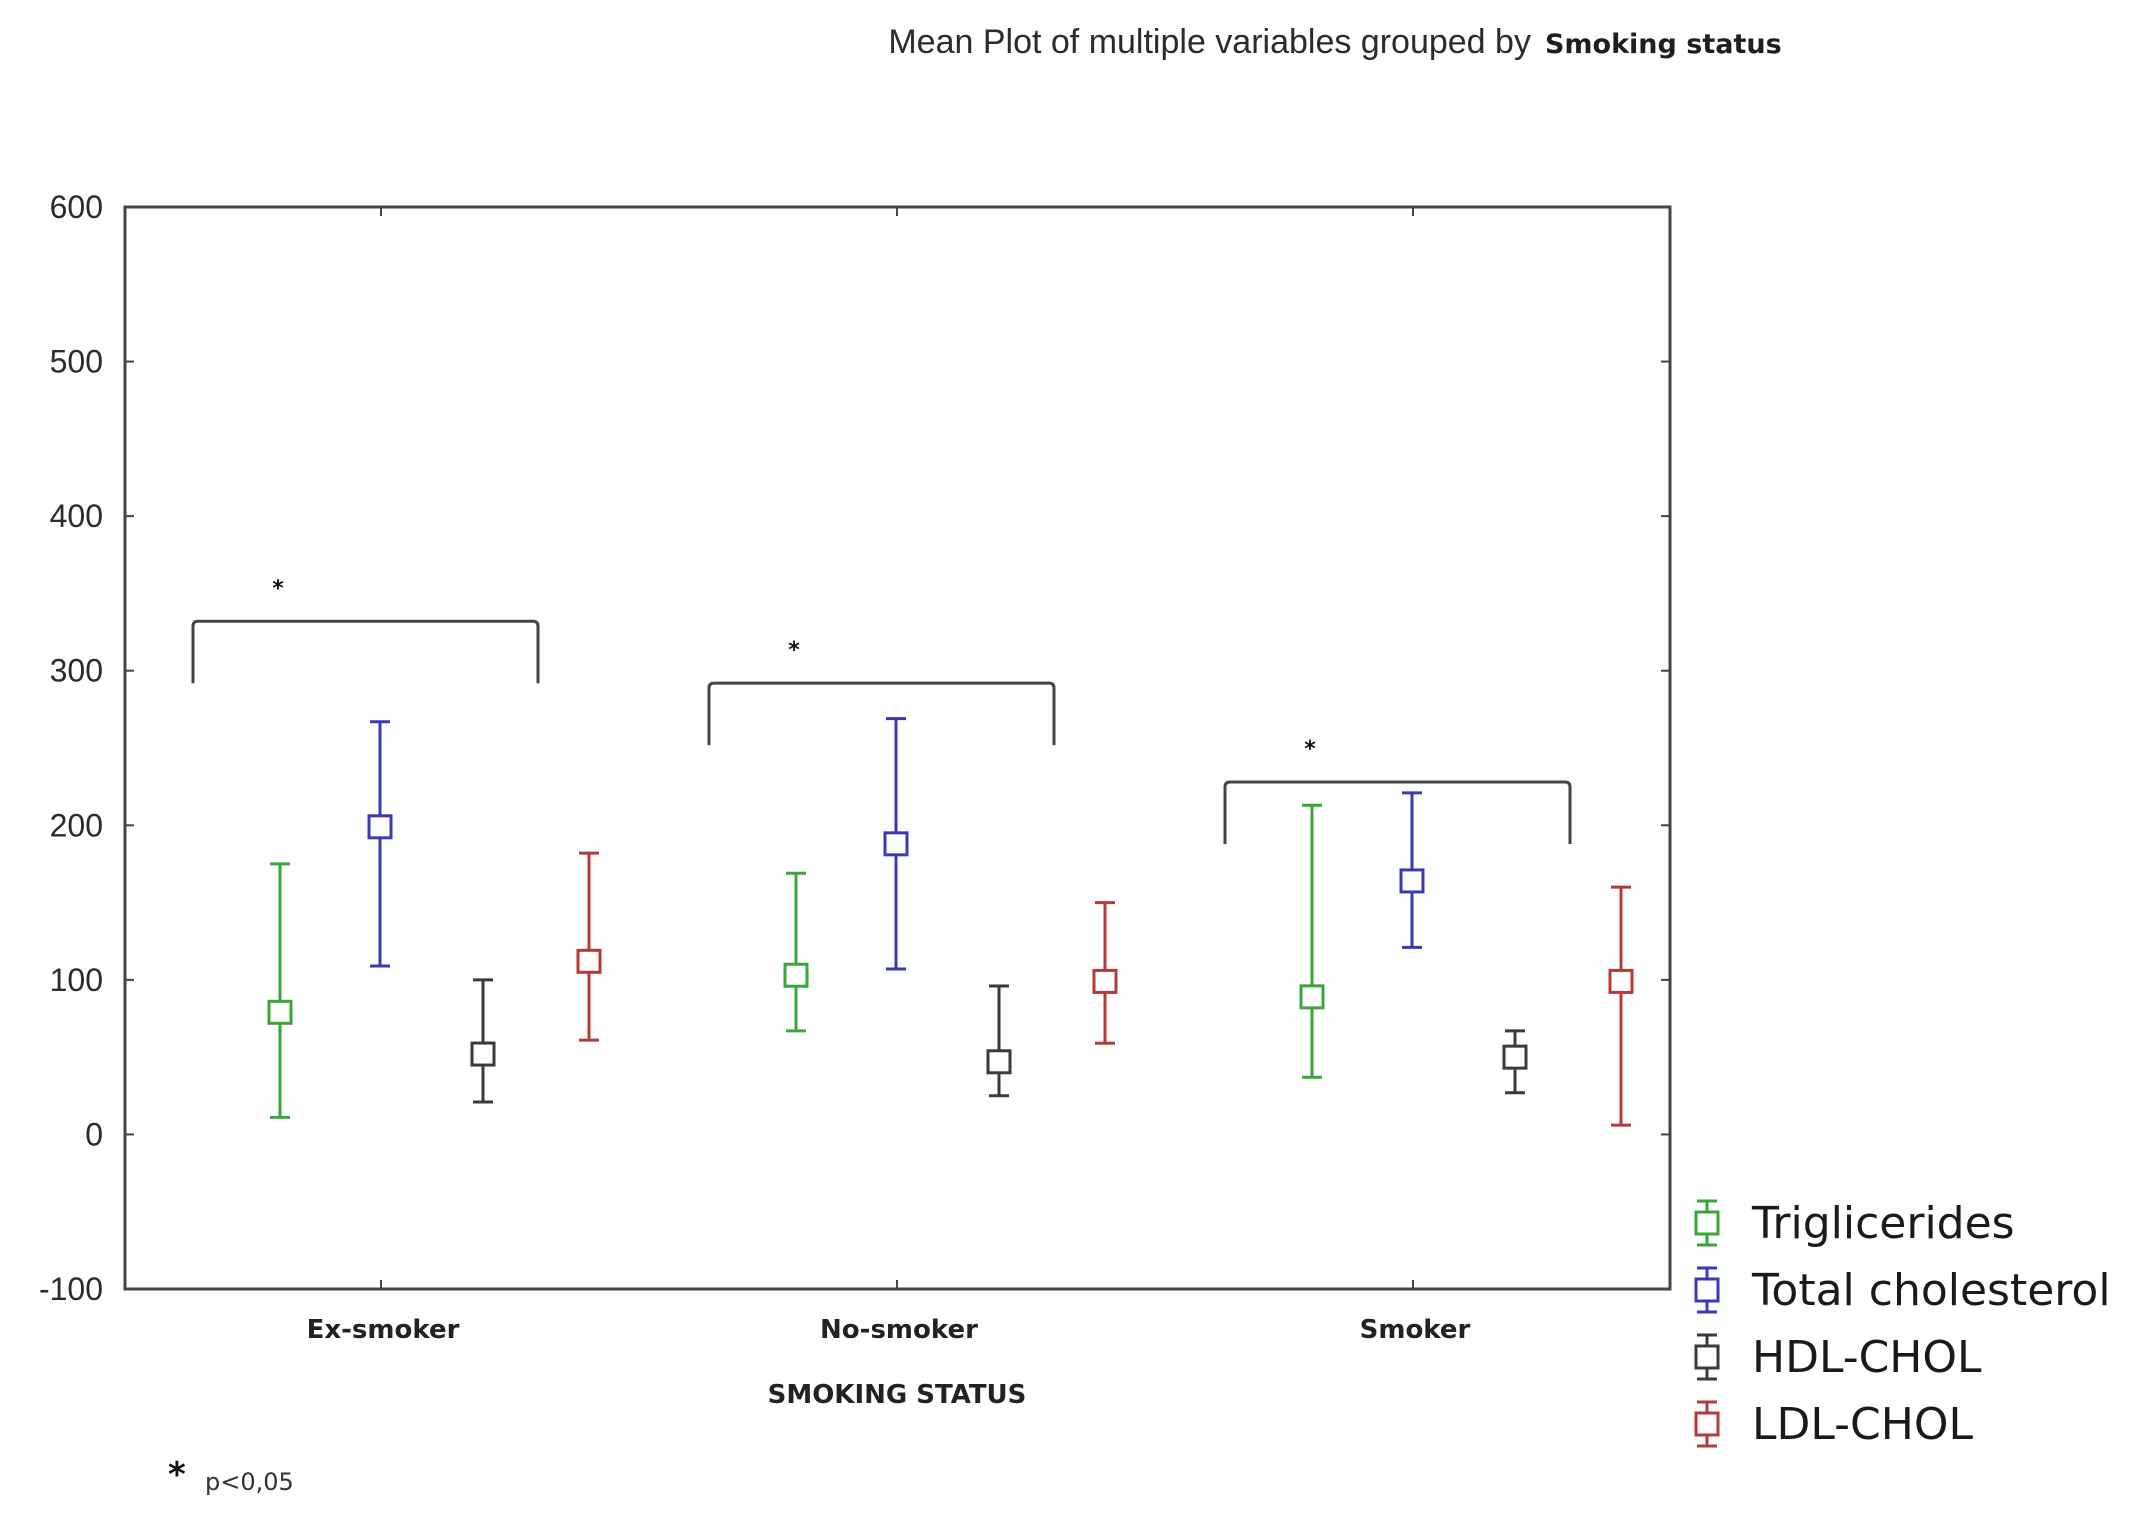 This screenshot has height=1516, width=2132. Describe the element at coordinates (76, 207) in the screenshot. I see `y-tick-label: 600` at that location.